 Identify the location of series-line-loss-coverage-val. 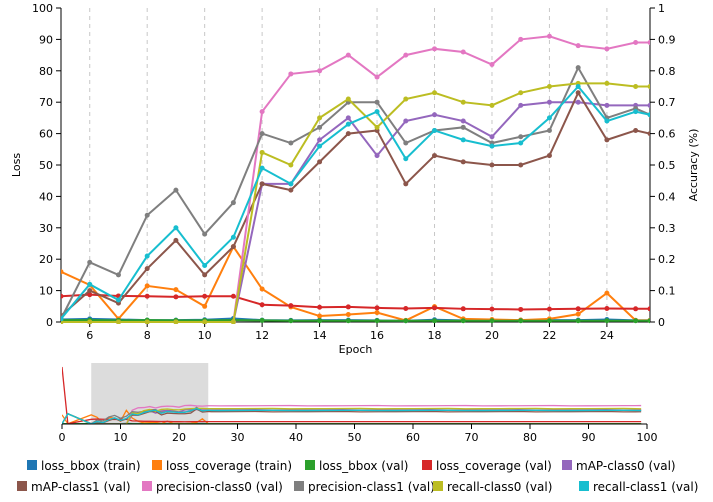
(355, 302).